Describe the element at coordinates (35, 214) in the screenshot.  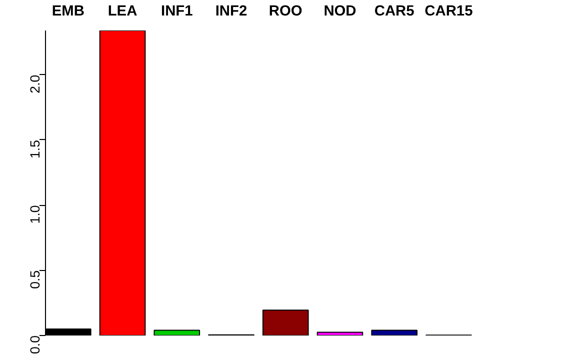
I see `y-tick-label: 1.0` at that location.